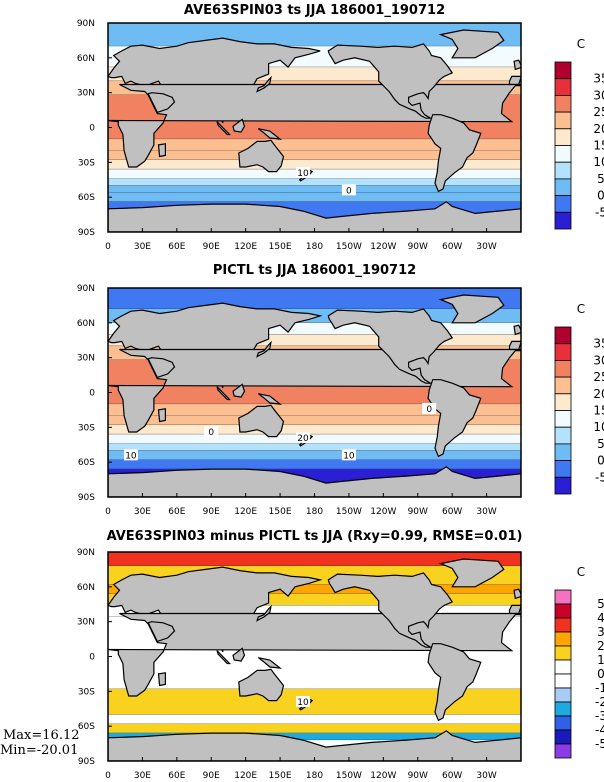 The width and height of the screenshot is (604, 782). I want to click on colorbar-label: -4, so click(599, 730).